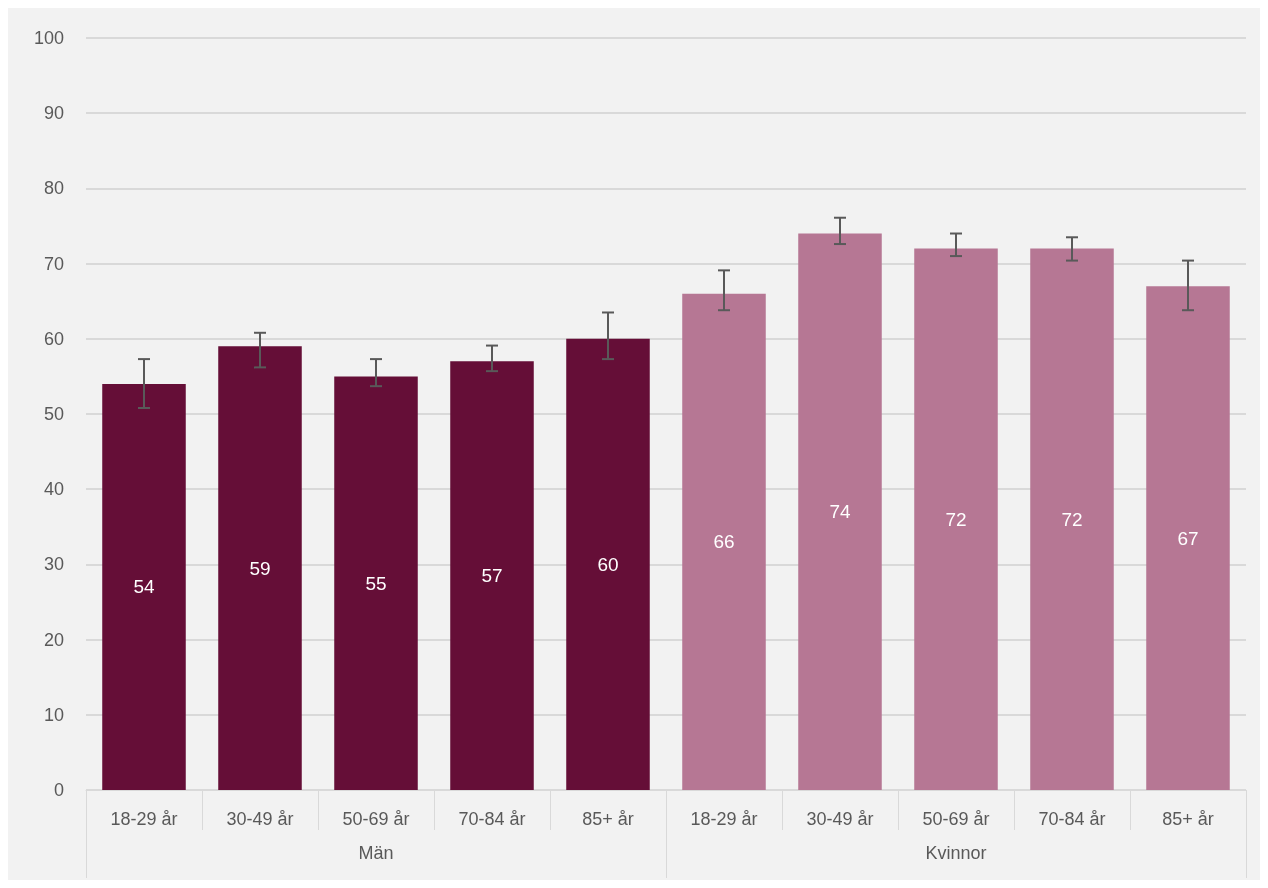 The height and width of the screenshot is (888, 1268). I want to click on y-tick-label: 50, so click(53, 414).